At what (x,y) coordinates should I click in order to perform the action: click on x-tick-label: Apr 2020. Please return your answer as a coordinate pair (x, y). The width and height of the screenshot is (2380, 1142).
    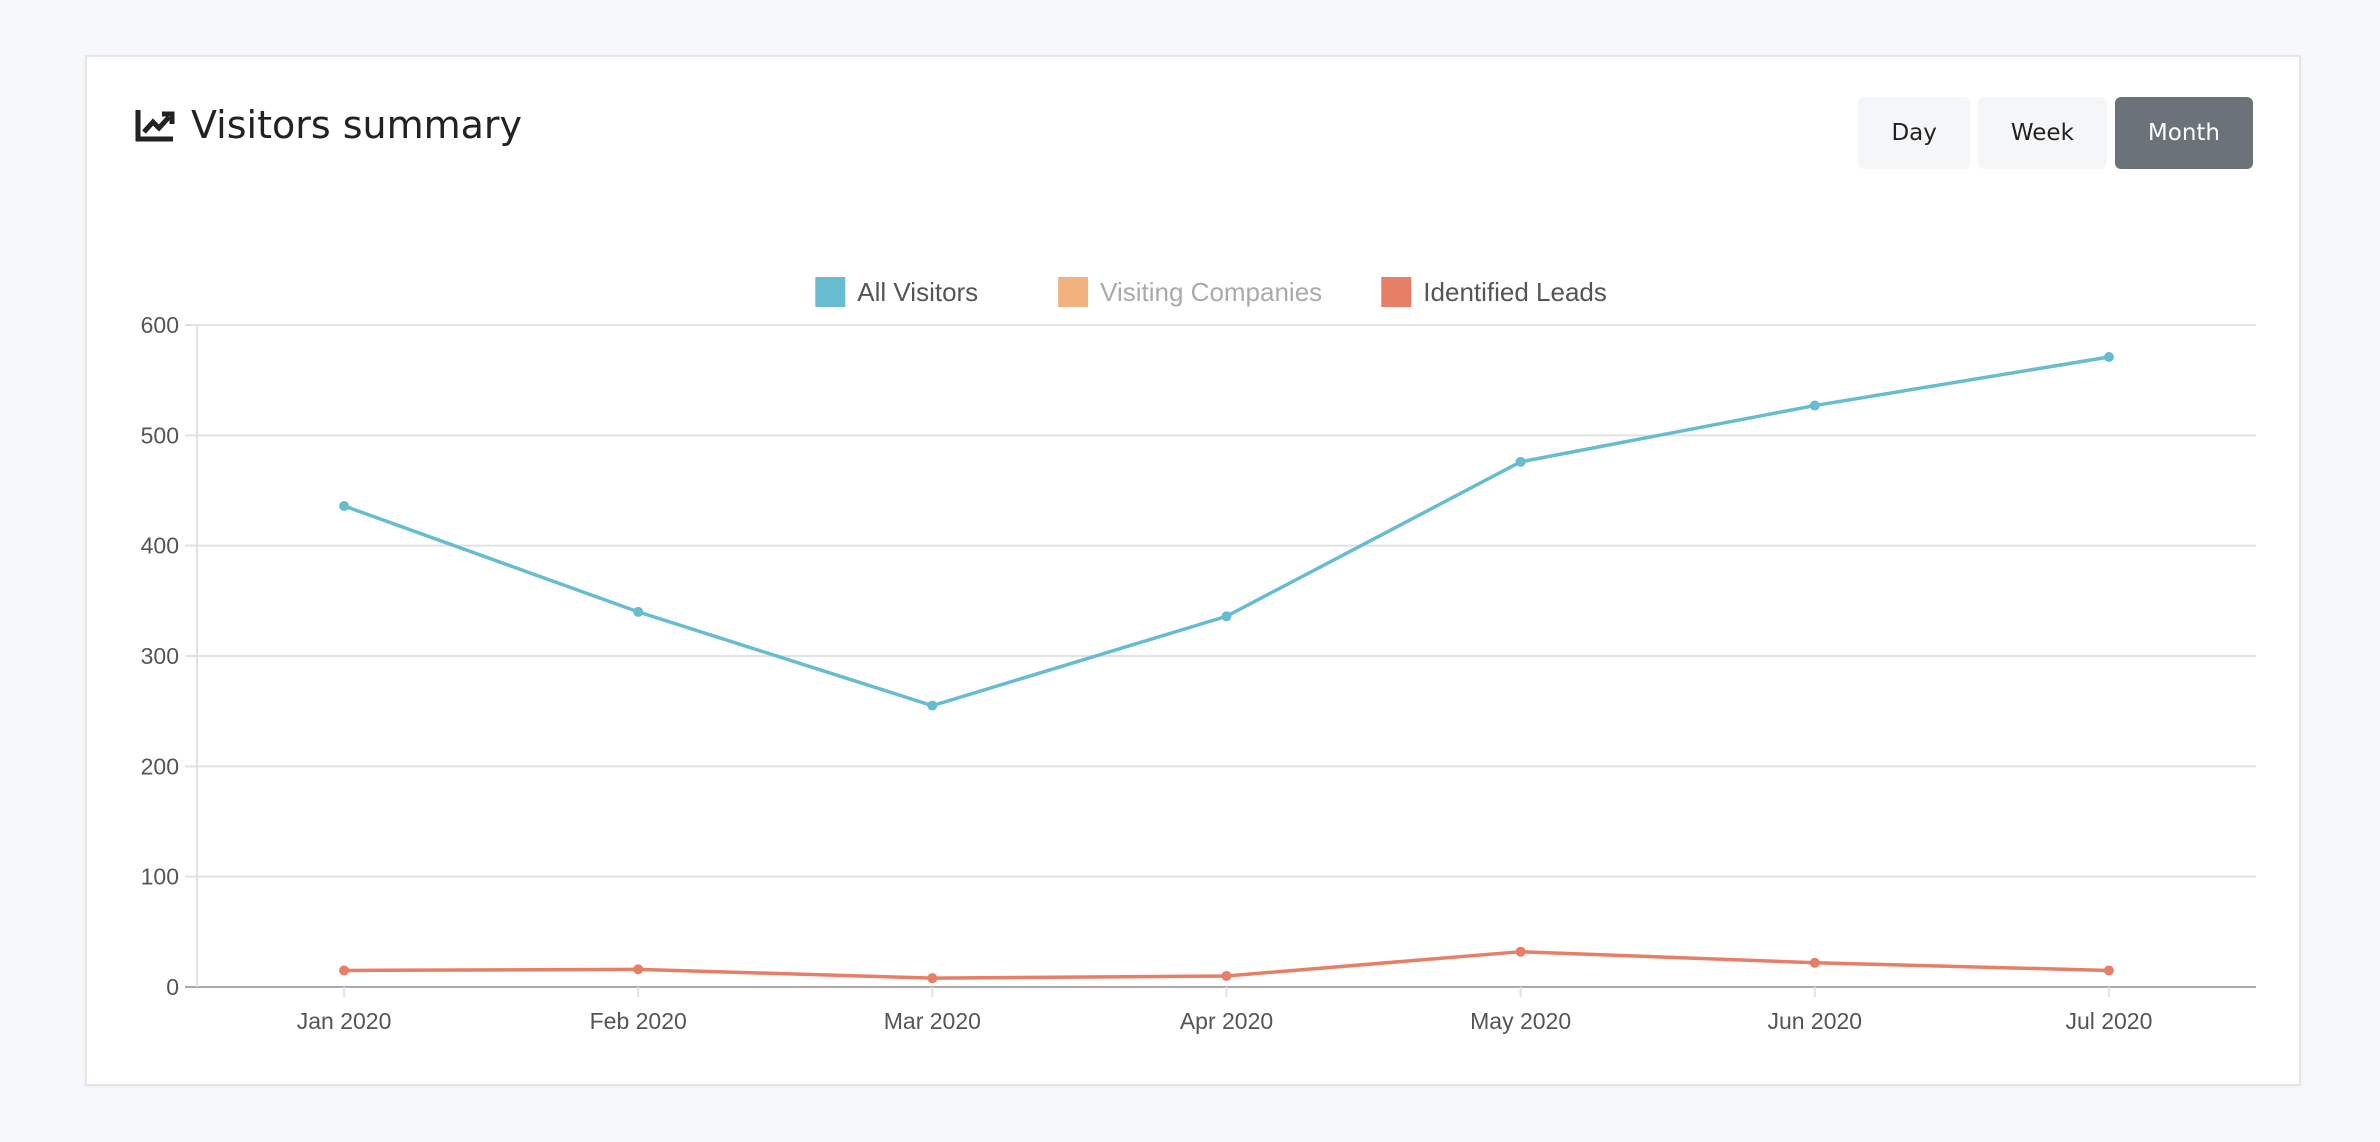
    Looking at the image, I should click on (1226, 1021).